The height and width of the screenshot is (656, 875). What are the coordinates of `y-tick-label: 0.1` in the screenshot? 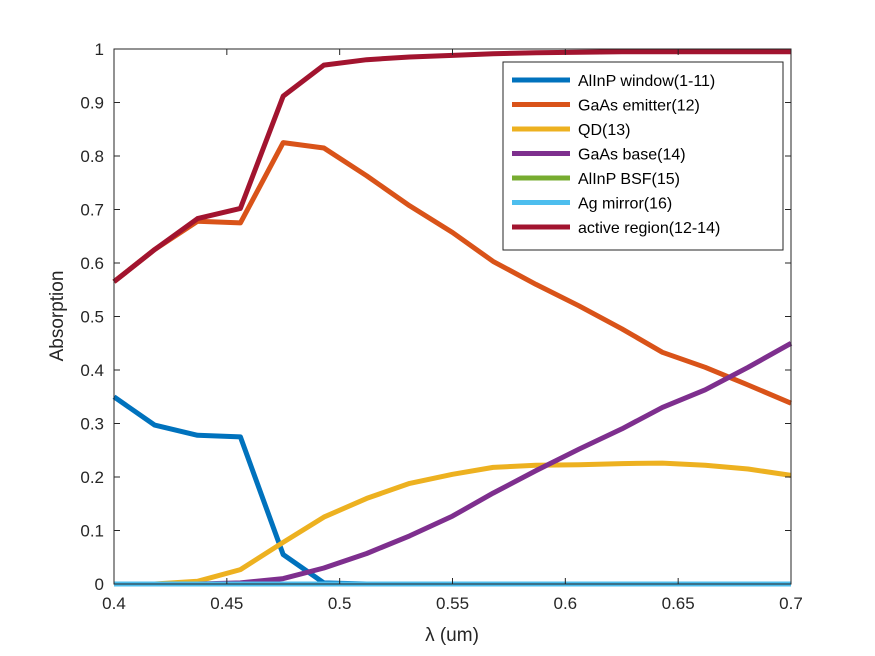 It's located at (92, 531).